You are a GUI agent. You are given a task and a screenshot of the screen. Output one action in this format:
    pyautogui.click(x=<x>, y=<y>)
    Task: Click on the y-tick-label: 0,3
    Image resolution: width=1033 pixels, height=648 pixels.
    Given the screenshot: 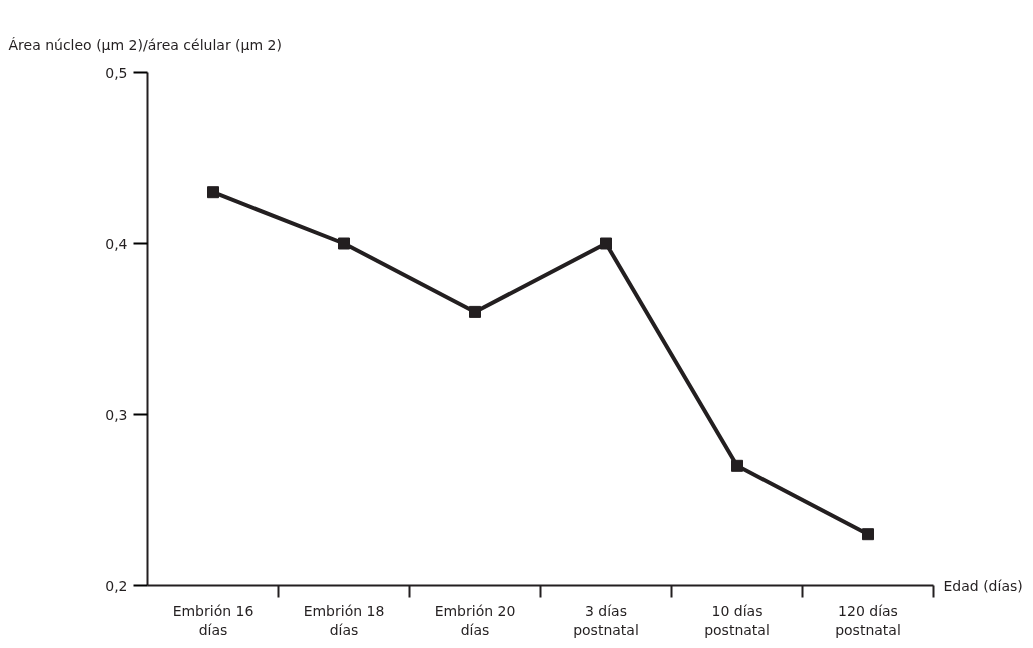 What is the action you would take?
    pyautogui.click(x=116, y=414)
    